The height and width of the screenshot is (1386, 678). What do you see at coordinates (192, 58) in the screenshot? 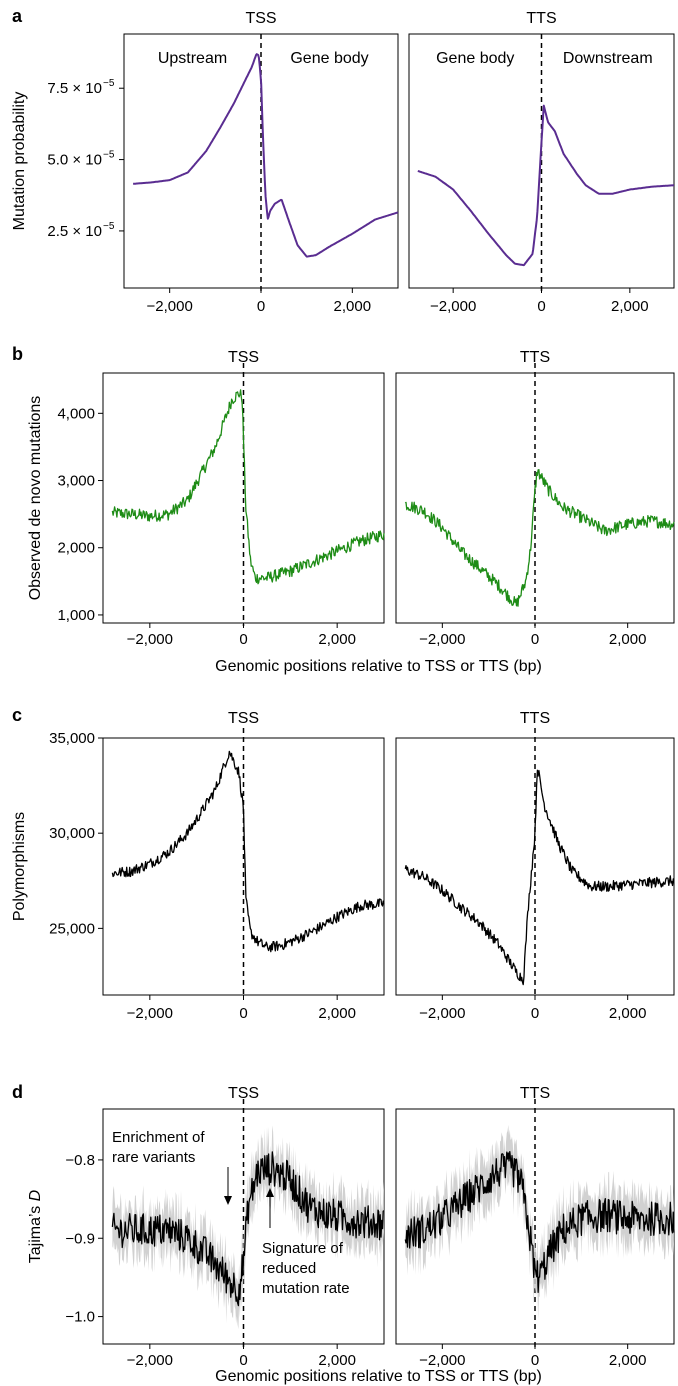
I see `region-label: Upstream` at bounding box center [192, 58].